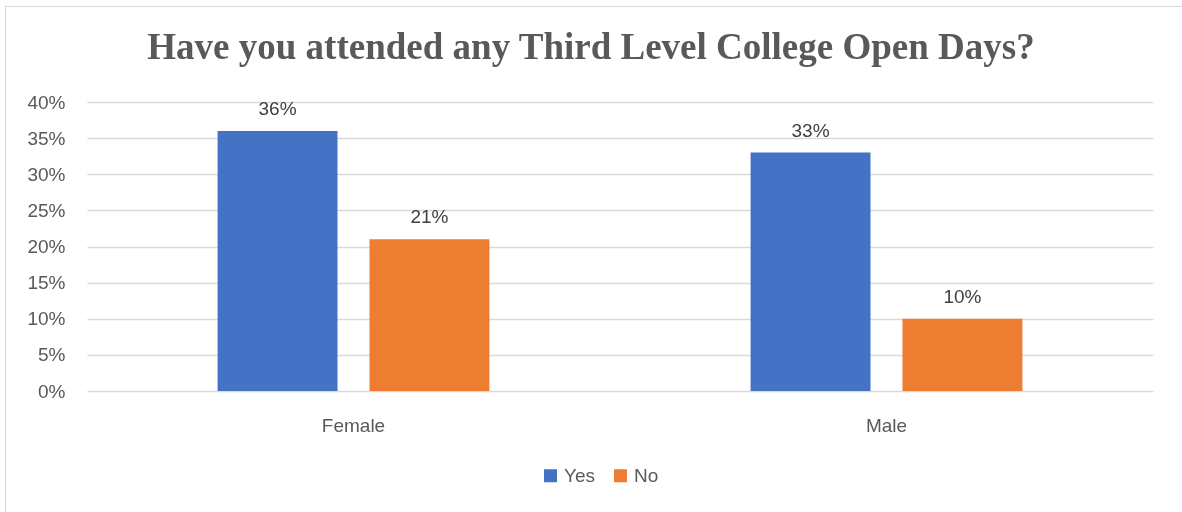 The height and width of the screenshot is (512, 1182). Describe the element at coordinates (429, 217) in the screenshot. I see `data-label: 21%` at that location.